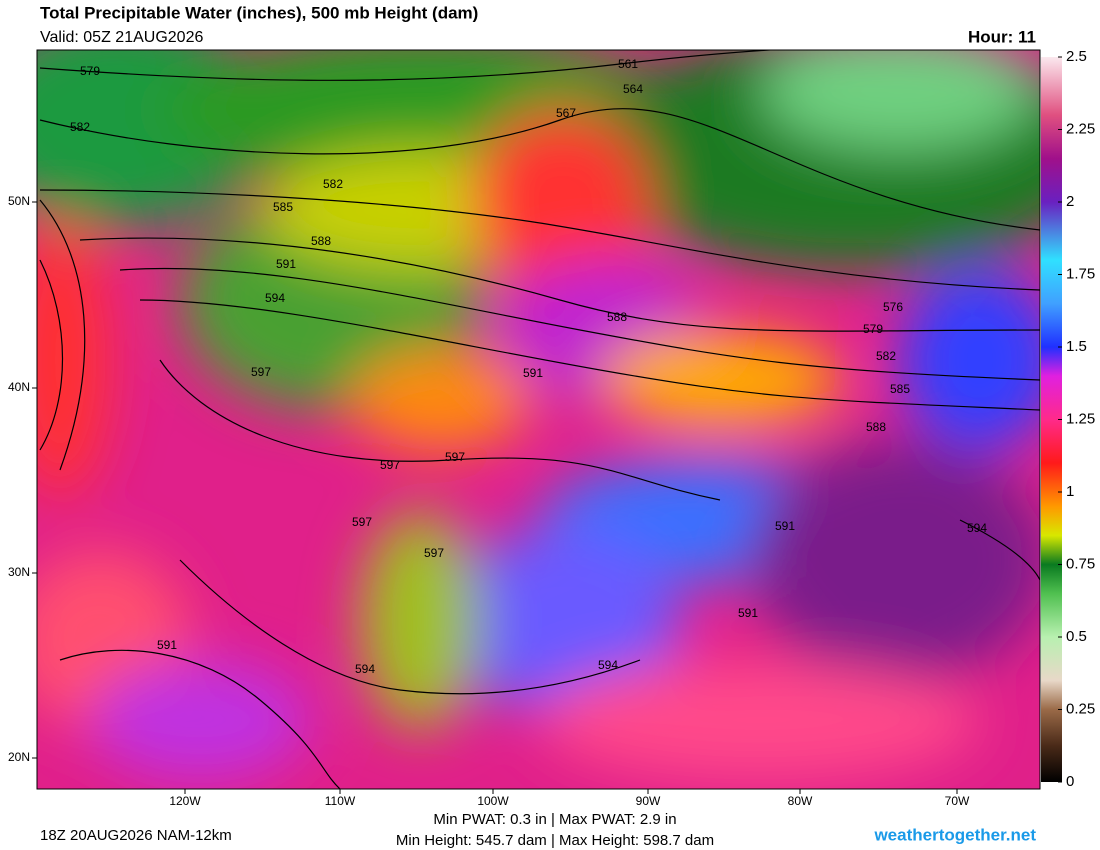 Image resolution: width=1100 pixels, height=850 pixels. I want to click on colorbar-tick-label: 0.25, so click(1080, 708).